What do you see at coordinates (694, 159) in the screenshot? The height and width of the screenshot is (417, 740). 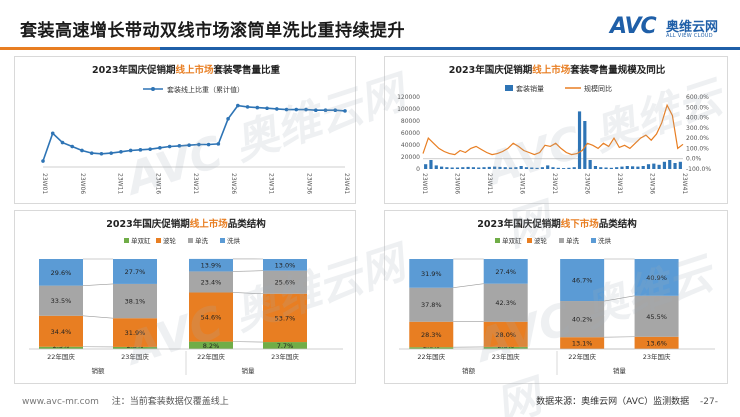 I see `y2-tick-label: 0.0%` at bounding box center [694, 159].